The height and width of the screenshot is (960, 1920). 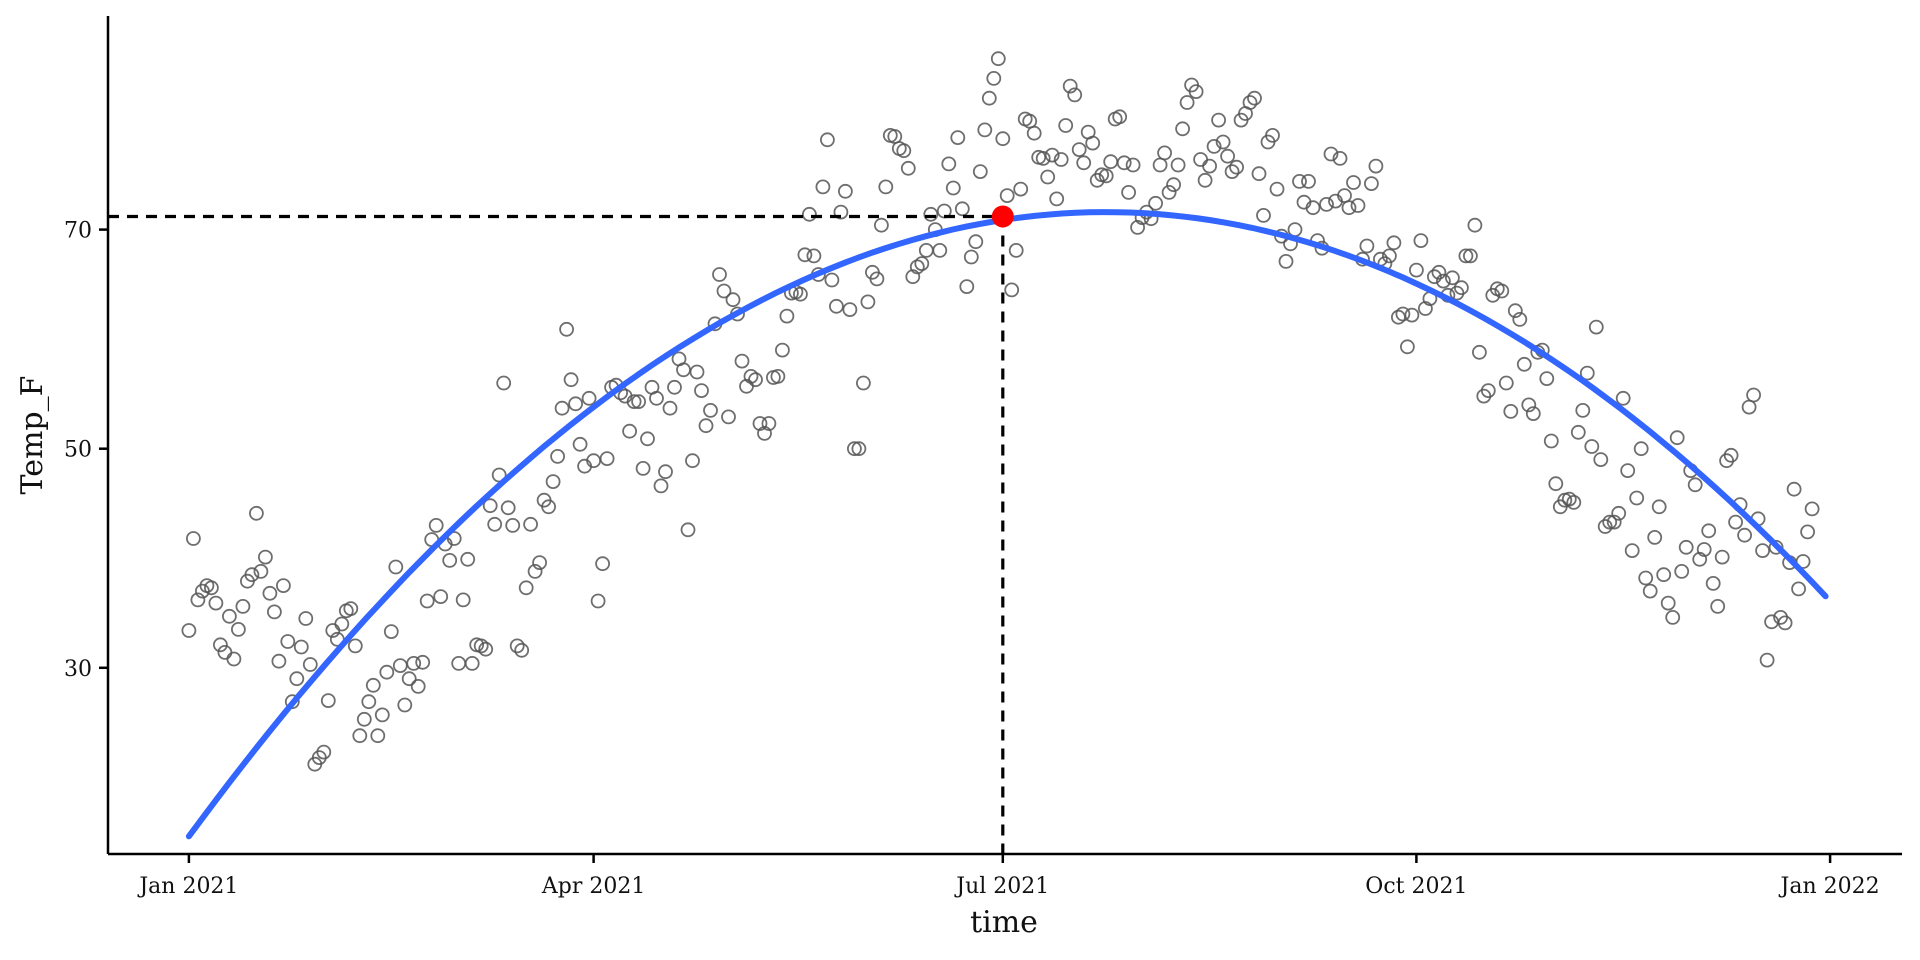 I want to click on x-axis-title: time, so click(x=1004, y=922).